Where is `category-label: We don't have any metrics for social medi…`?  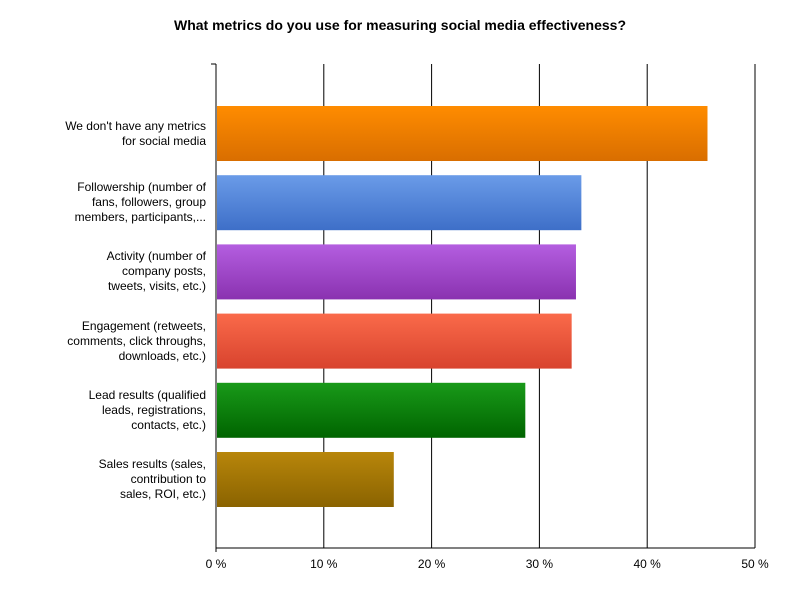
category-label: We don't have any metrics for social medi… is located at coordinates (121, 134).